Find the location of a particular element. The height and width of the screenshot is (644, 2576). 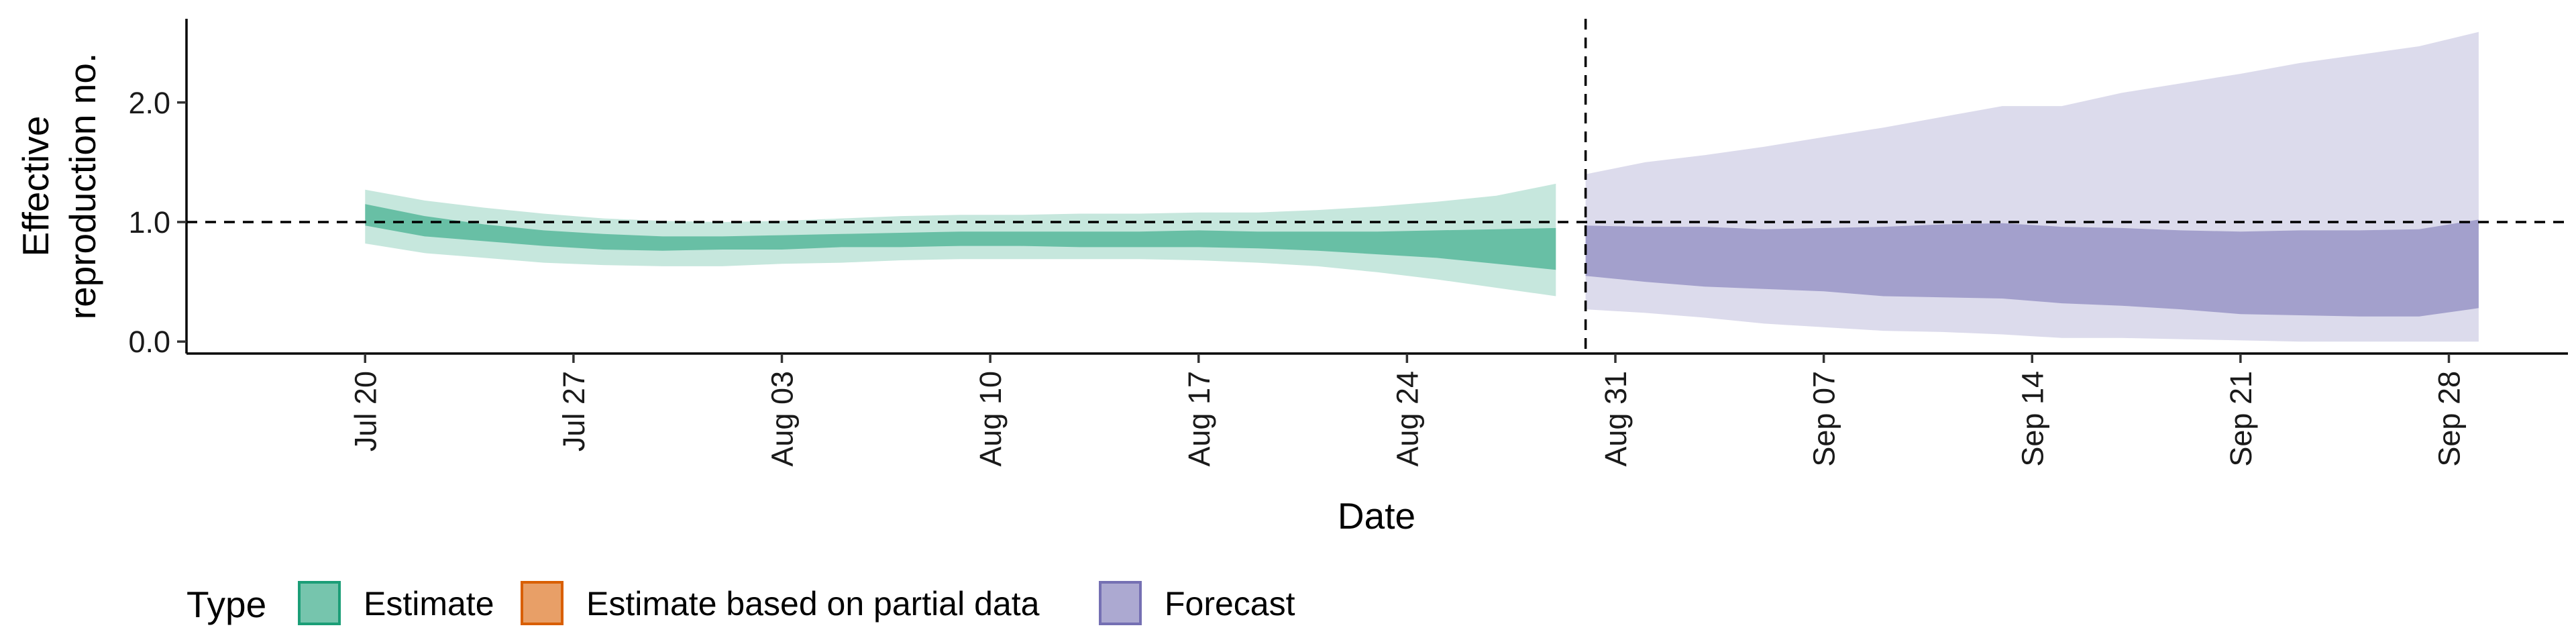

legend-label: Forecast is located at coordinates (1230, 604).